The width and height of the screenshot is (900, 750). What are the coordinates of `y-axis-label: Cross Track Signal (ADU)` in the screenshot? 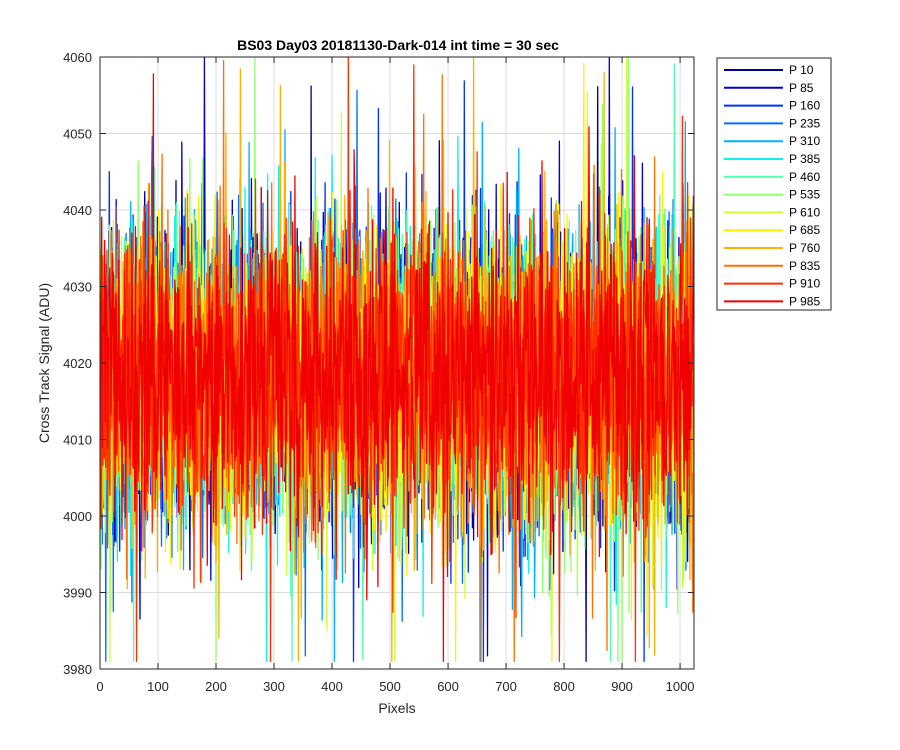 It's located at (44, 363).